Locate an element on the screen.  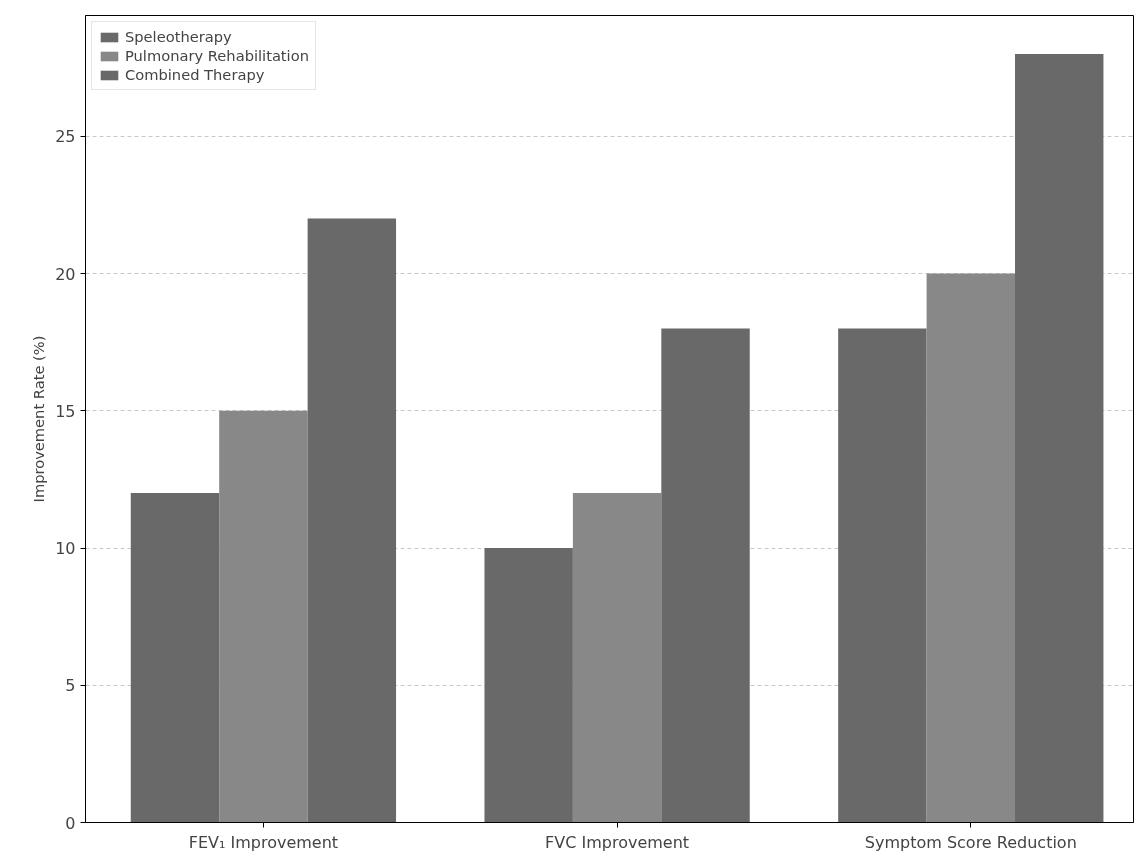
y-tick-label: 0 is located at coordinates (70, 823).